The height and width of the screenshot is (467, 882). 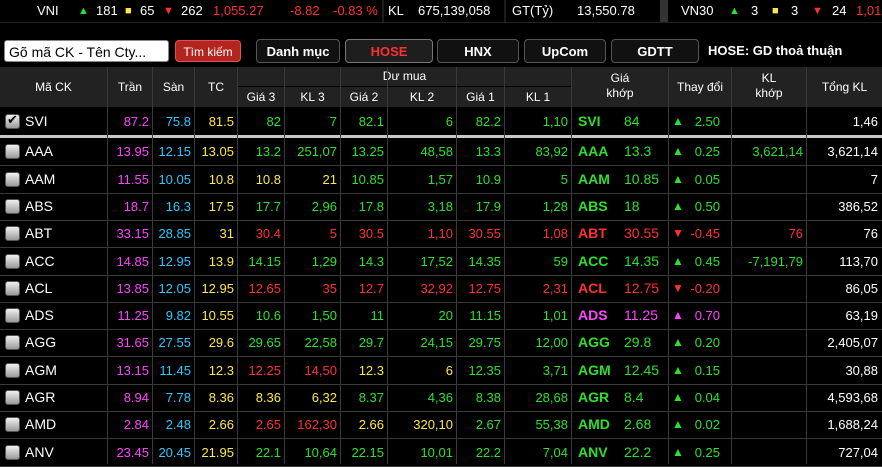 What do you see at coordinates (39, 287) in the screenshot?
I see `stock-code: ACL` at bounding box center [39, 287].